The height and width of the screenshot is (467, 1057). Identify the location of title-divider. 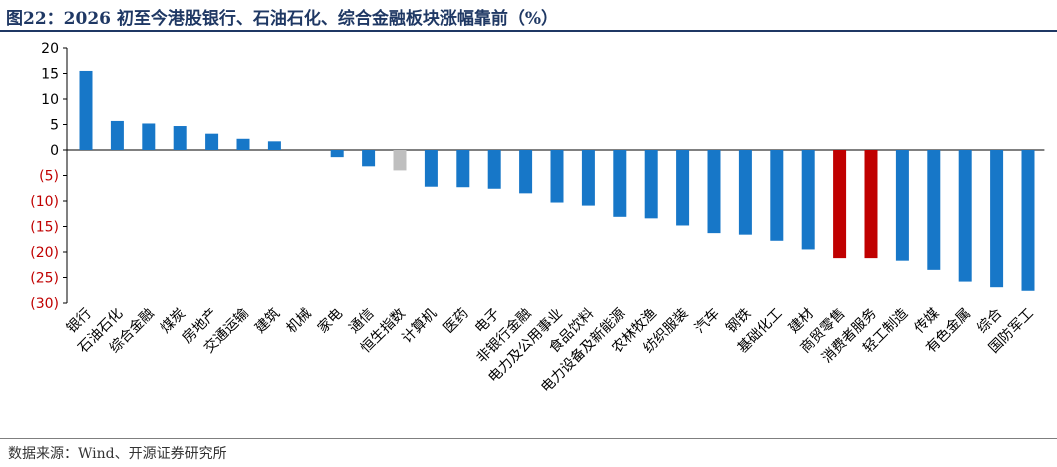
(528, 31).